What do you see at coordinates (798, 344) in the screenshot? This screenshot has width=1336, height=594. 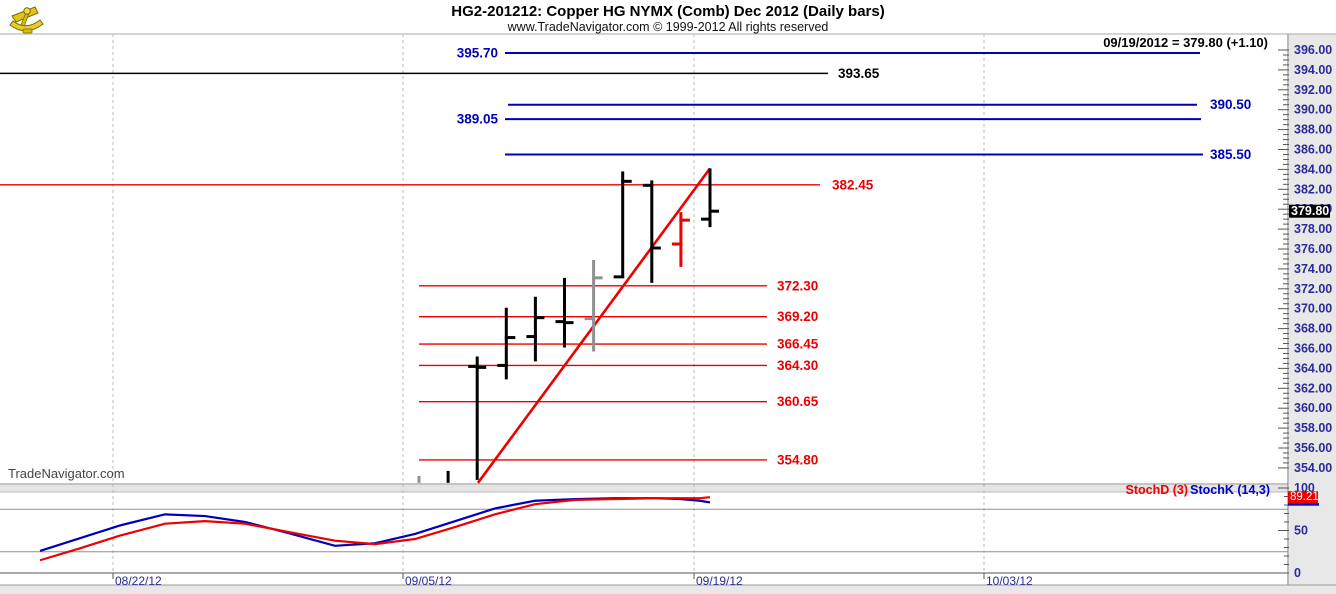 I see `level-label-366.45: 366.45` at bounding box center [798, 344].